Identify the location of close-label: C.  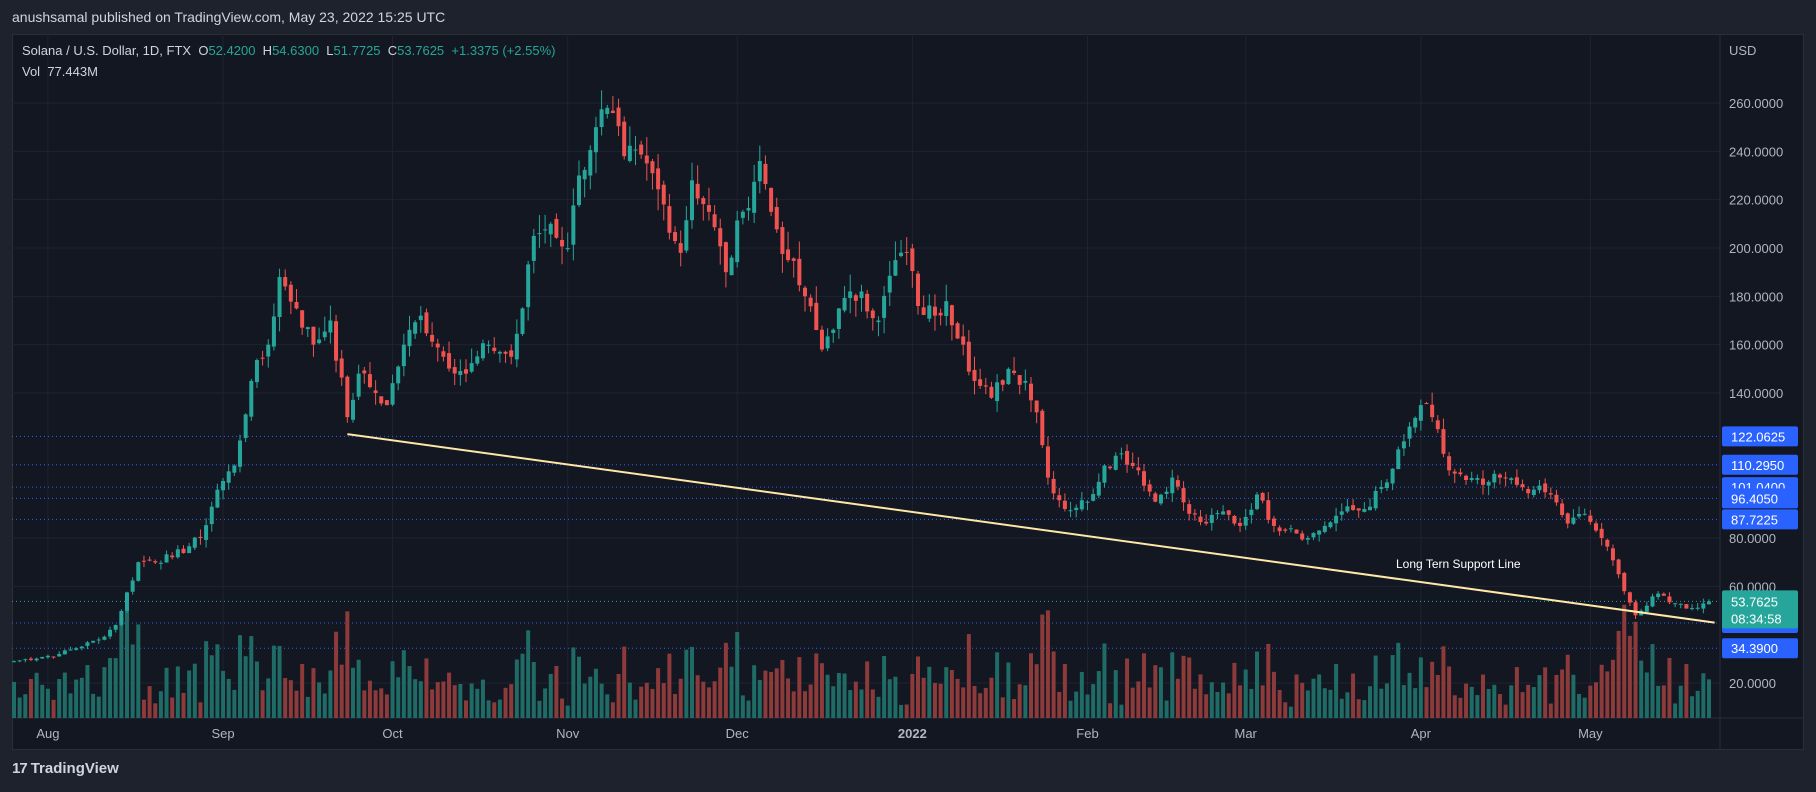
(392, 50).